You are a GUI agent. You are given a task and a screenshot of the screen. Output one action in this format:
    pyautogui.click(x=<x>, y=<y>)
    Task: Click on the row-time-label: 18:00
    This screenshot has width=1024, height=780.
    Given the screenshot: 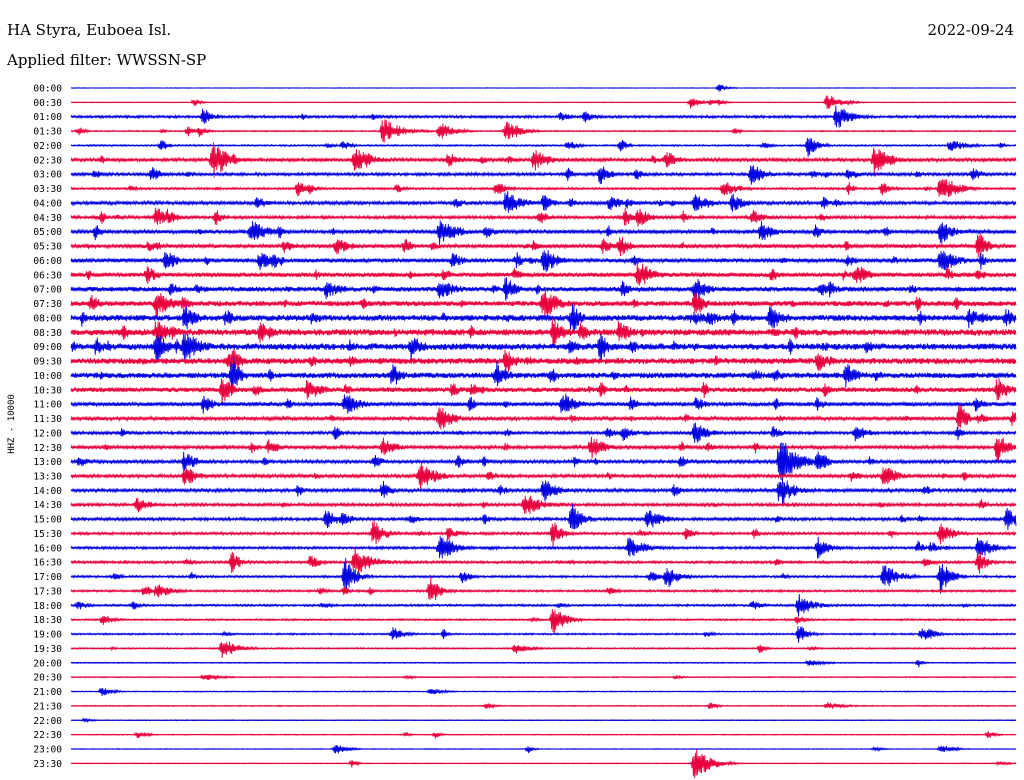 What is the action you would take?
    pyautogui.click(x=47, y=606)
    